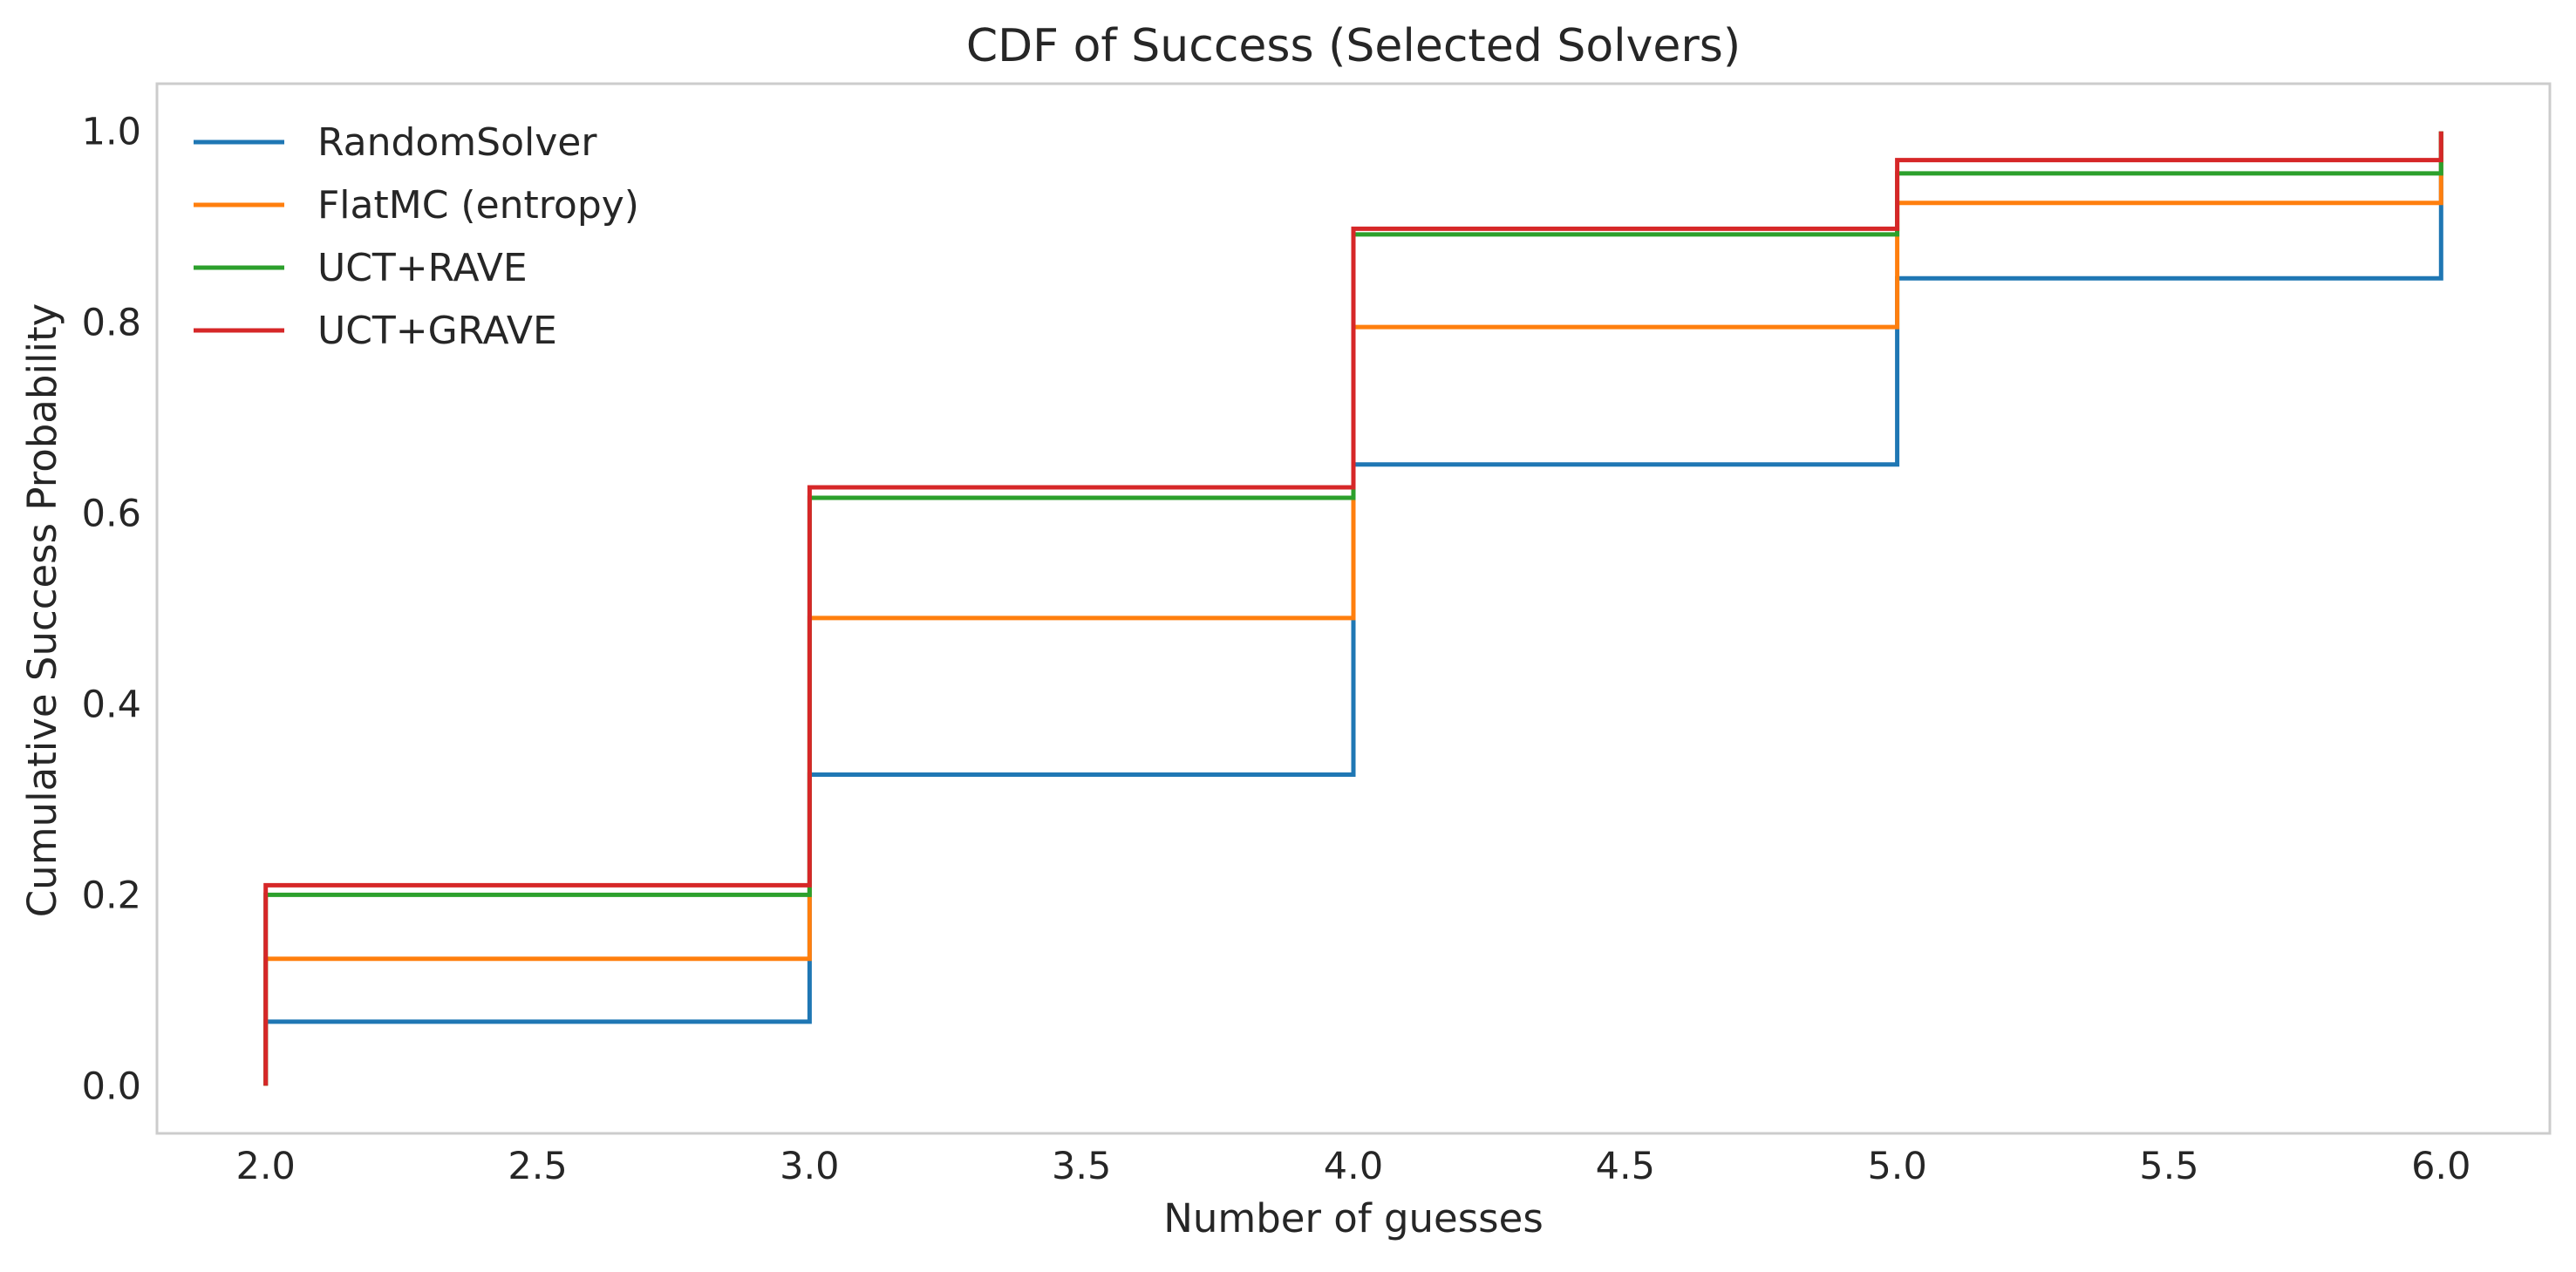  I want to click on y-axis-label: Cumulative Success Probability, so click(42, 610).